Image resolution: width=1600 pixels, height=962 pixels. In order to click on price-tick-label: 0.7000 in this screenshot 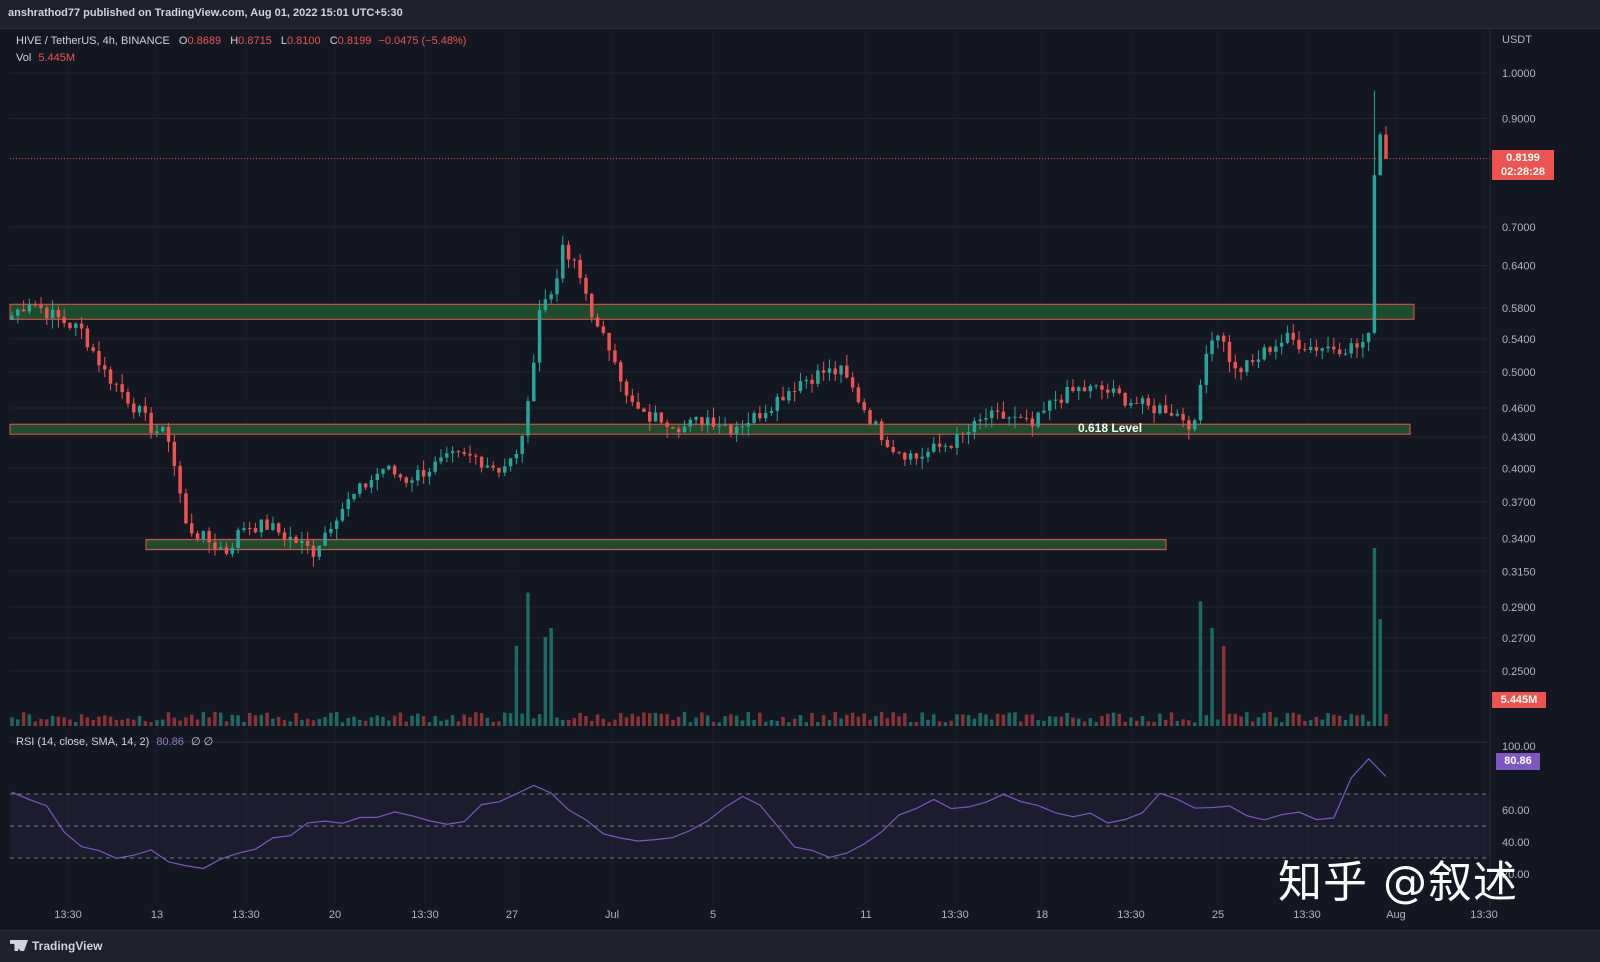, I will do `click(1519, 228)`.